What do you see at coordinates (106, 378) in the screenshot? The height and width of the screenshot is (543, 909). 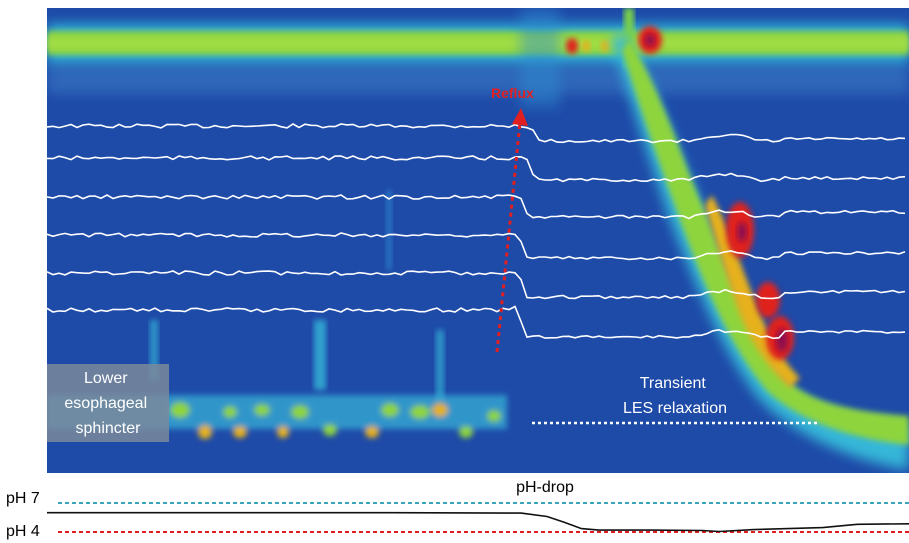 I see `les-label-line1: Lower` at bounding box center [106, 378].